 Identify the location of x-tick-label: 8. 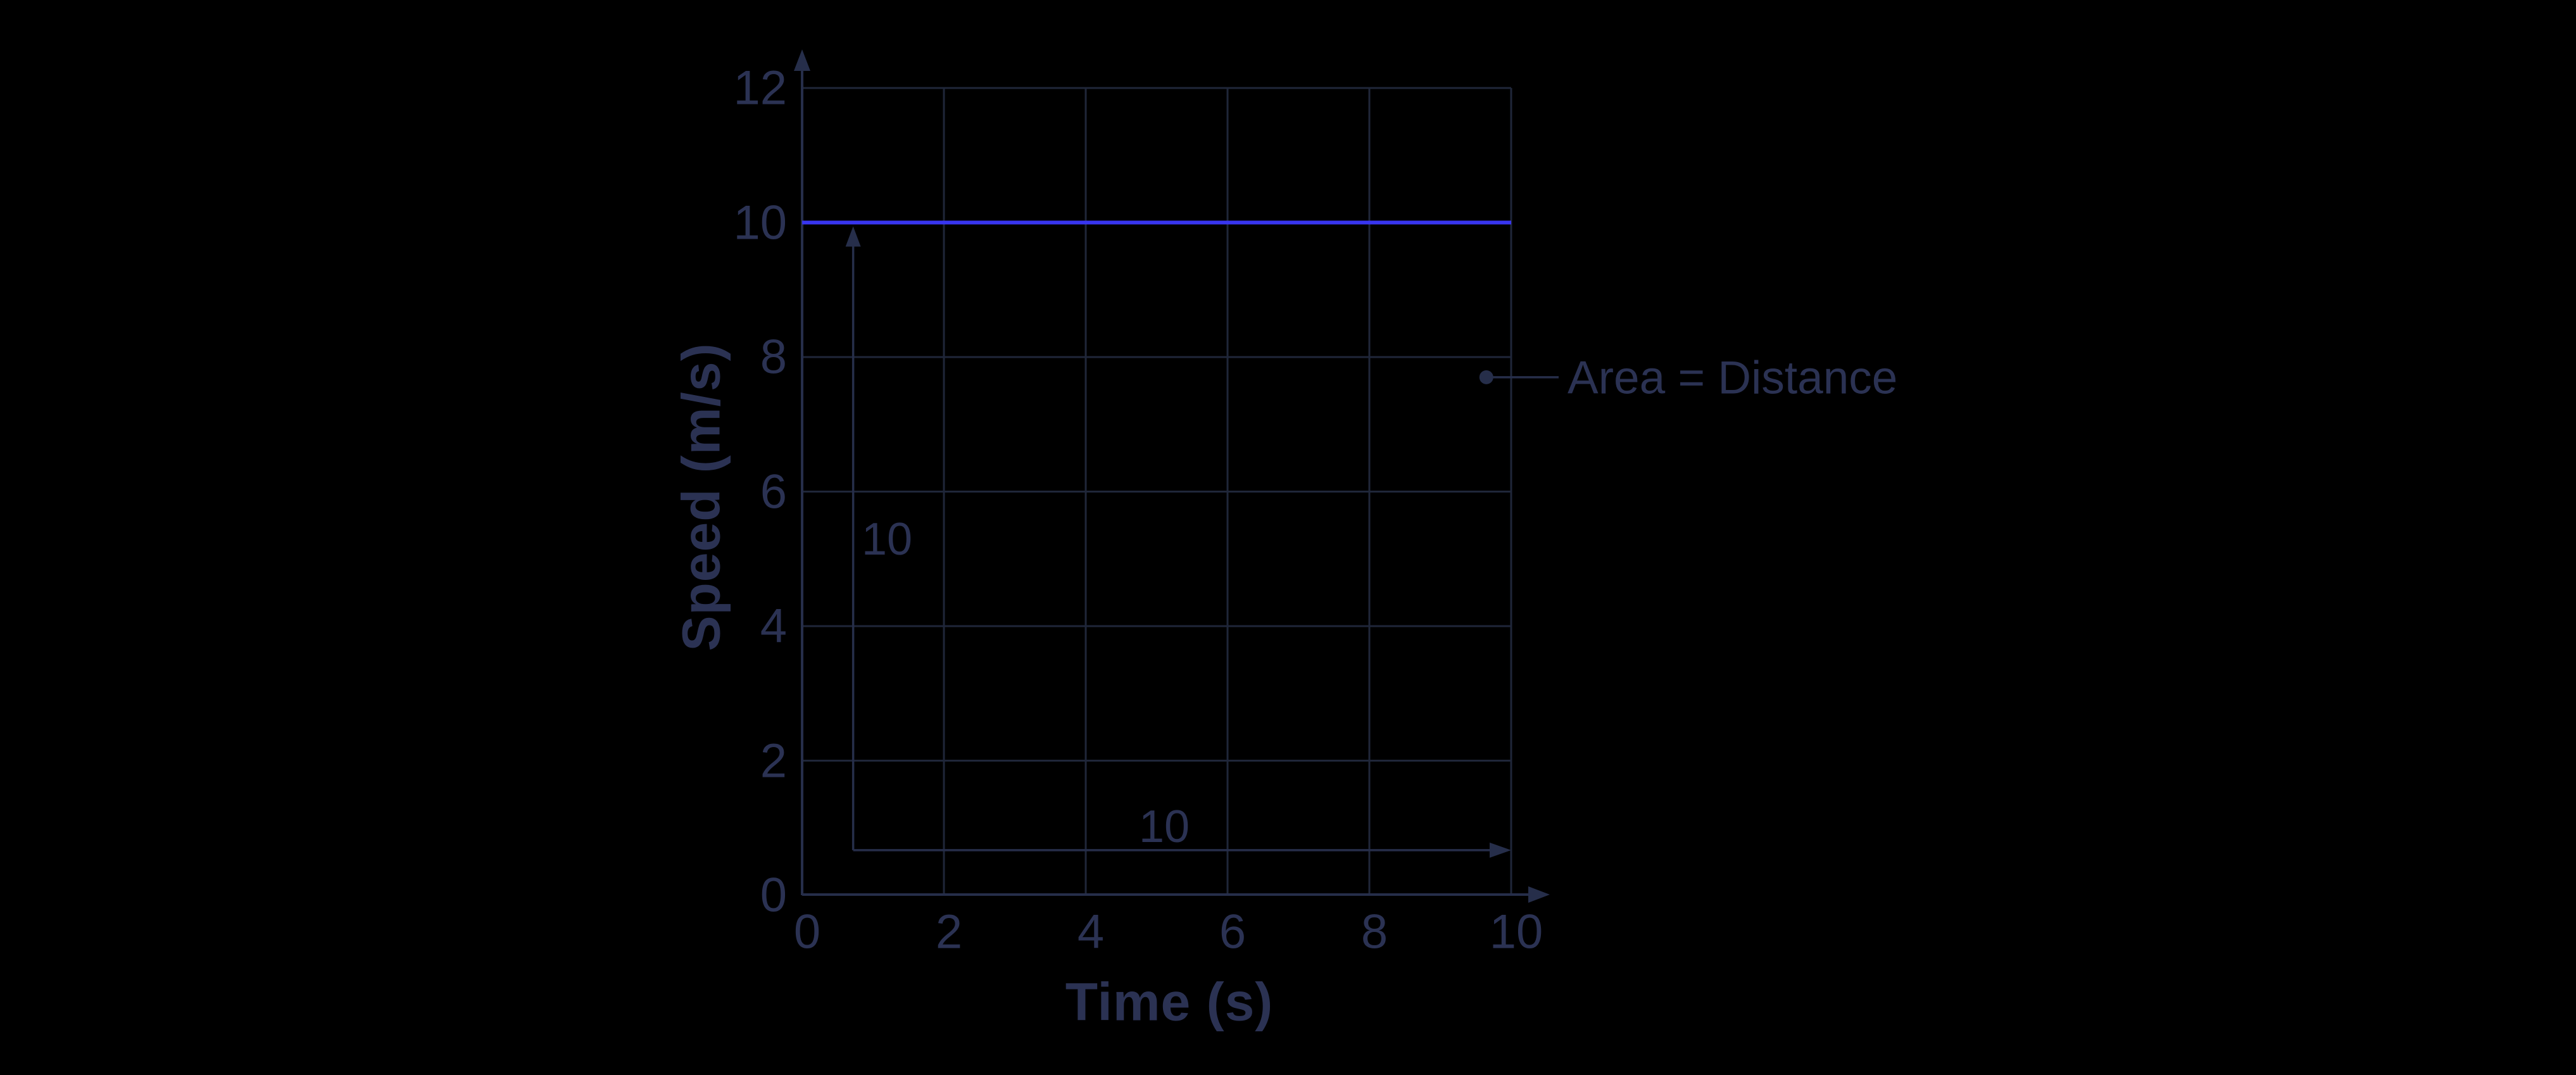
(1374, 932).